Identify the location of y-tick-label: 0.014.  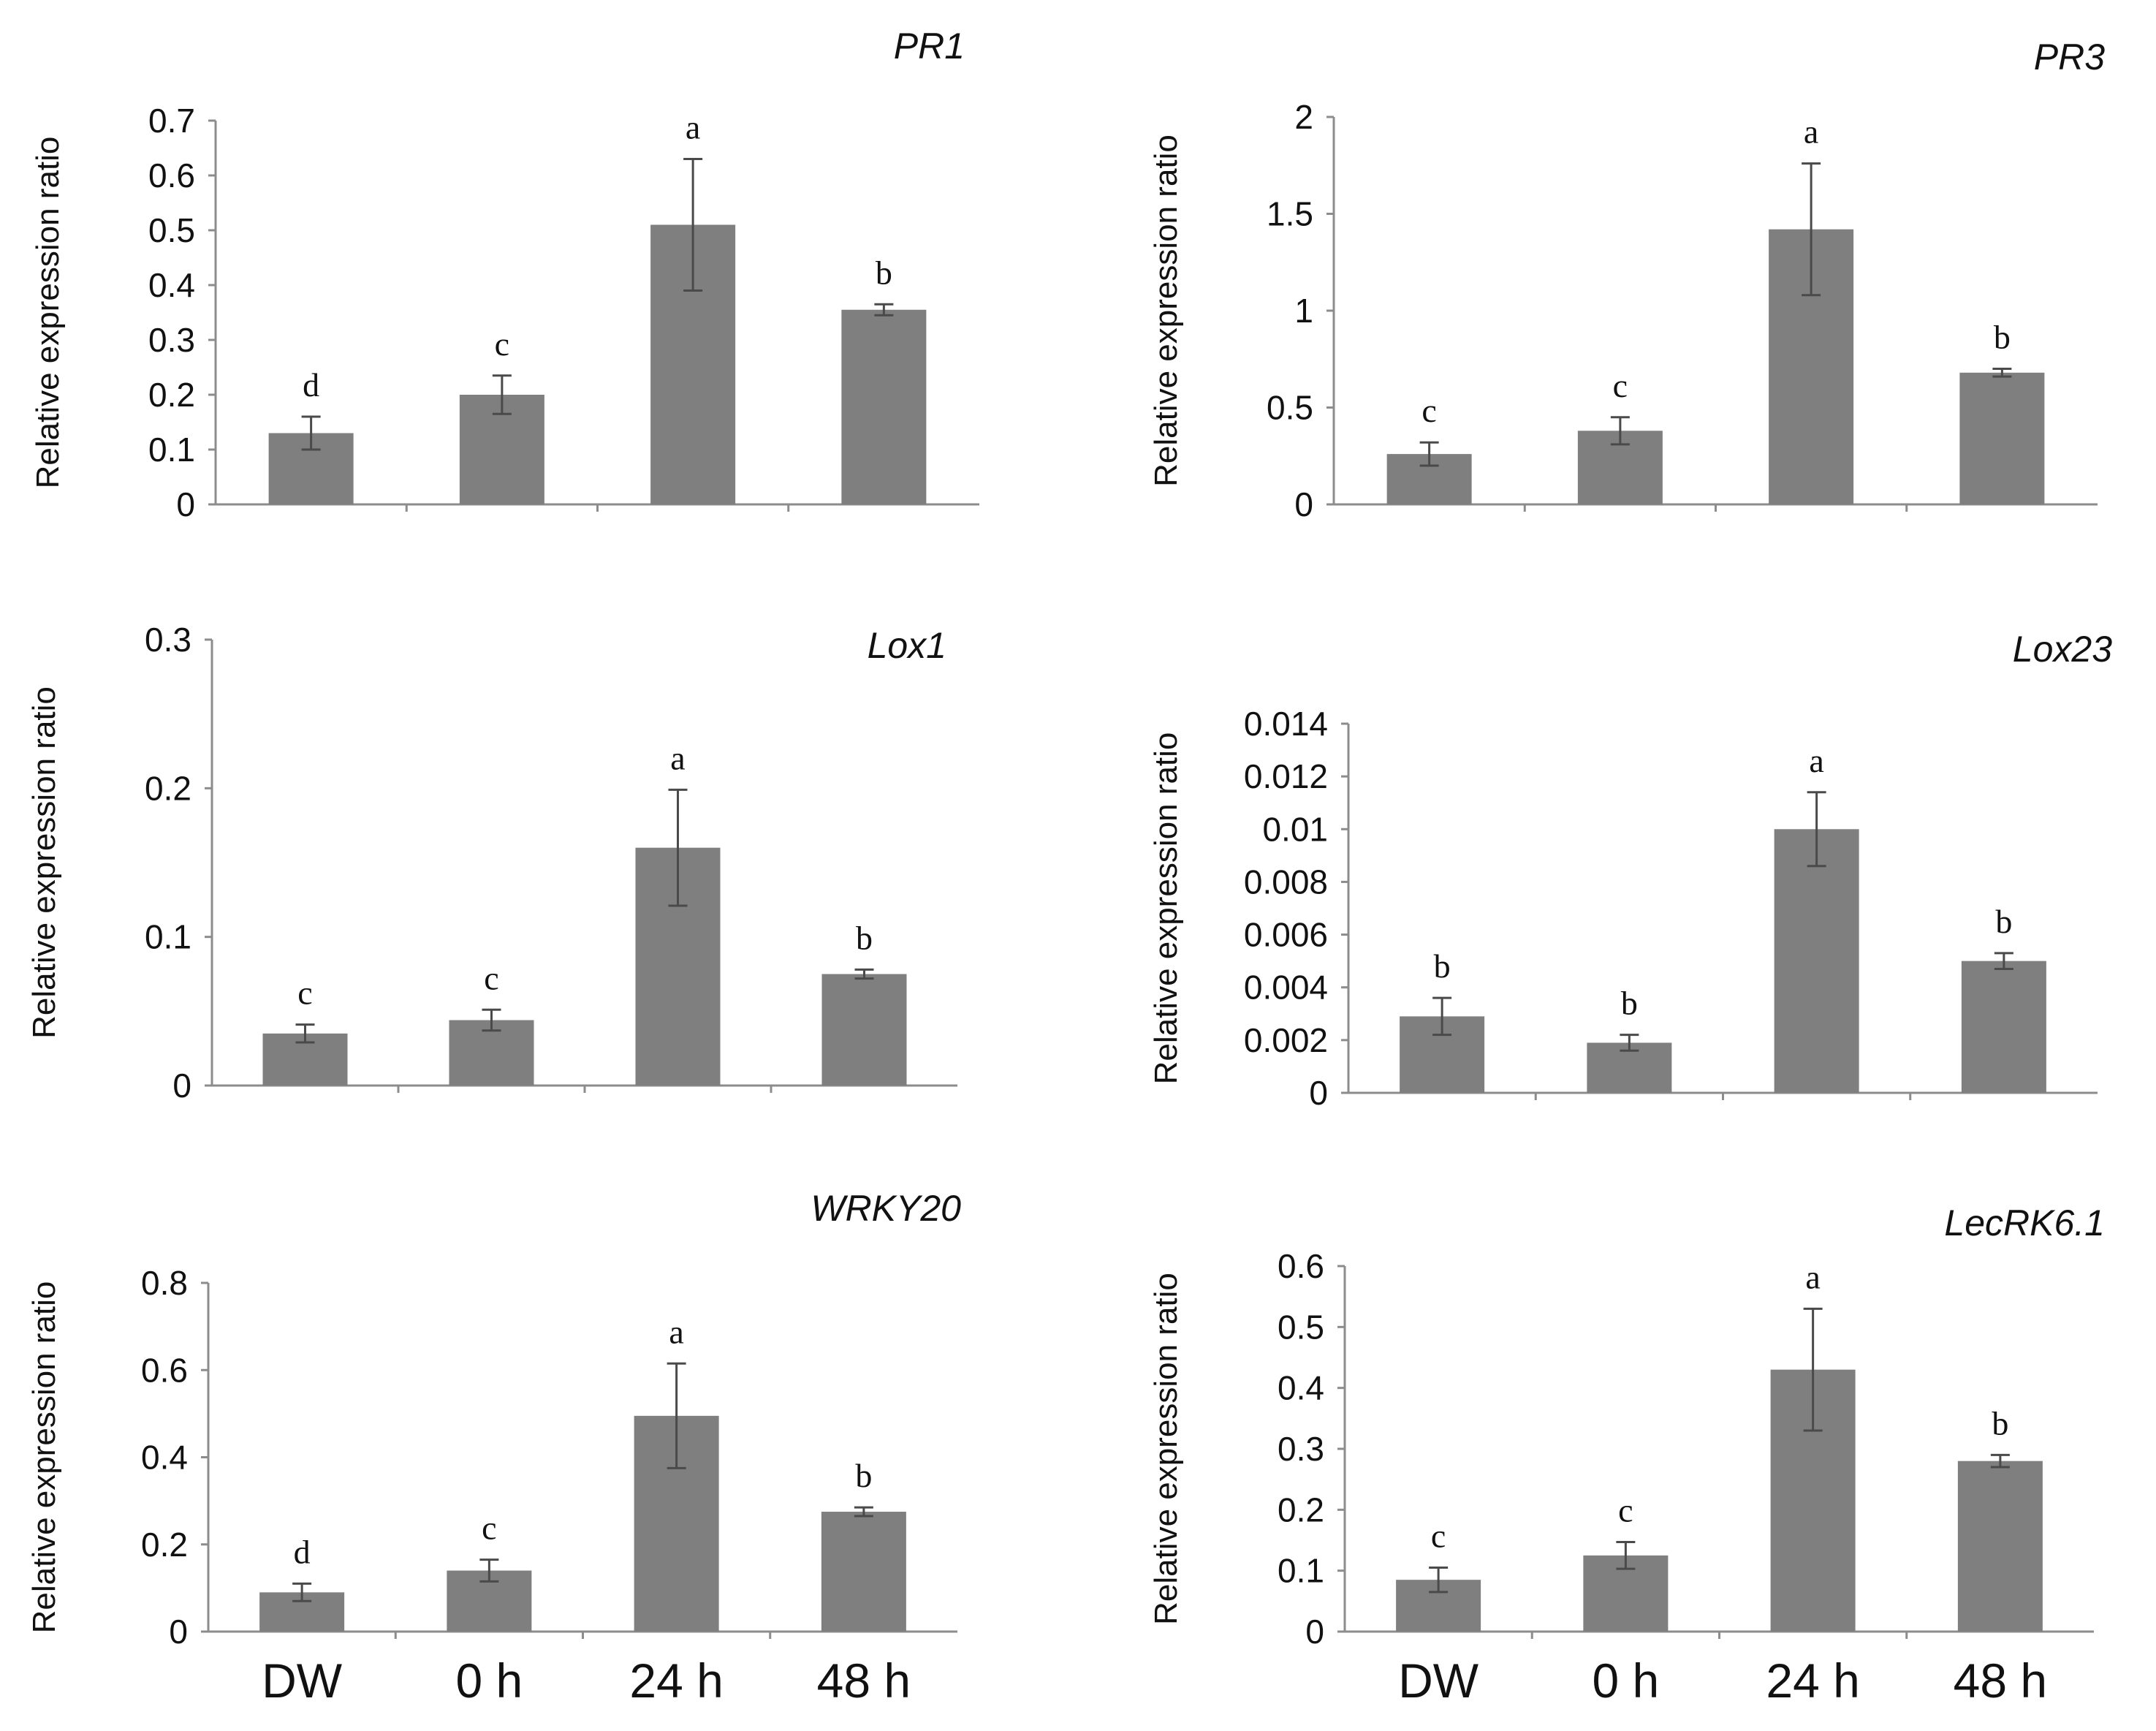
(1286, 724).